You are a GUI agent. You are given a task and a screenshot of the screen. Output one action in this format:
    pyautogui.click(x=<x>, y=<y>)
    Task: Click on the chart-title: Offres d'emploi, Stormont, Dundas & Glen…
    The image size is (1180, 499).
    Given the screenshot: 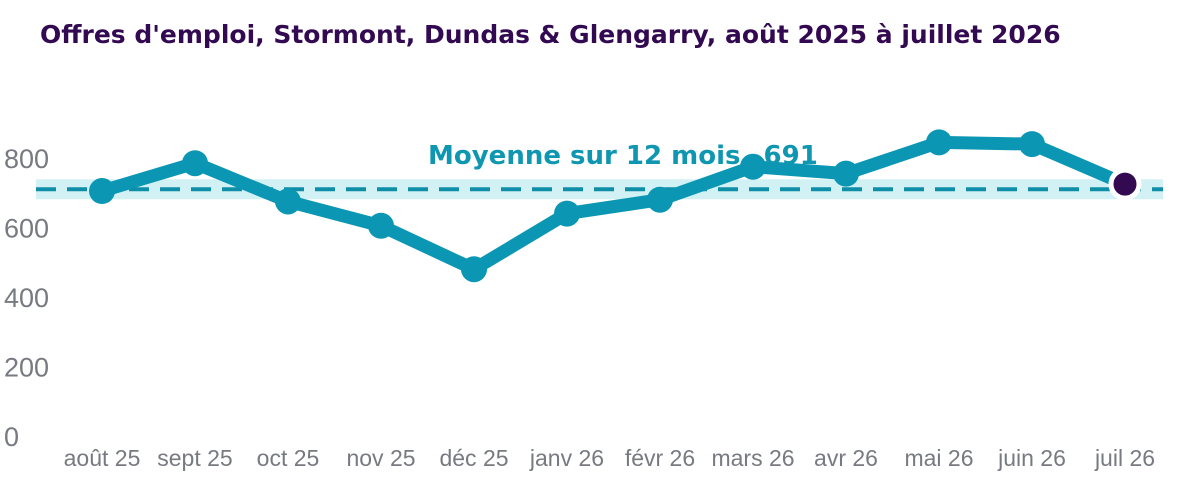 What is the action you would take?
    pyautogui.click(x=550, y=34)
    